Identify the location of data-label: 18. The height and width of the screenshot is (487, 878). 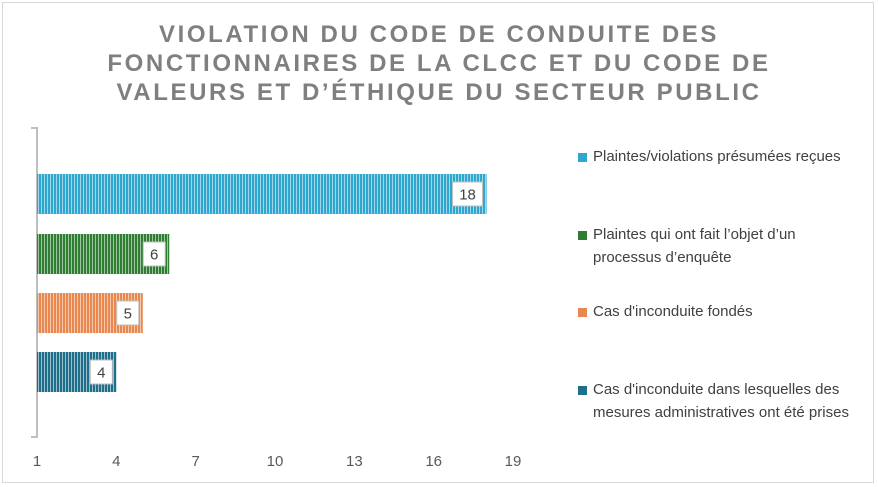
(467, 195).